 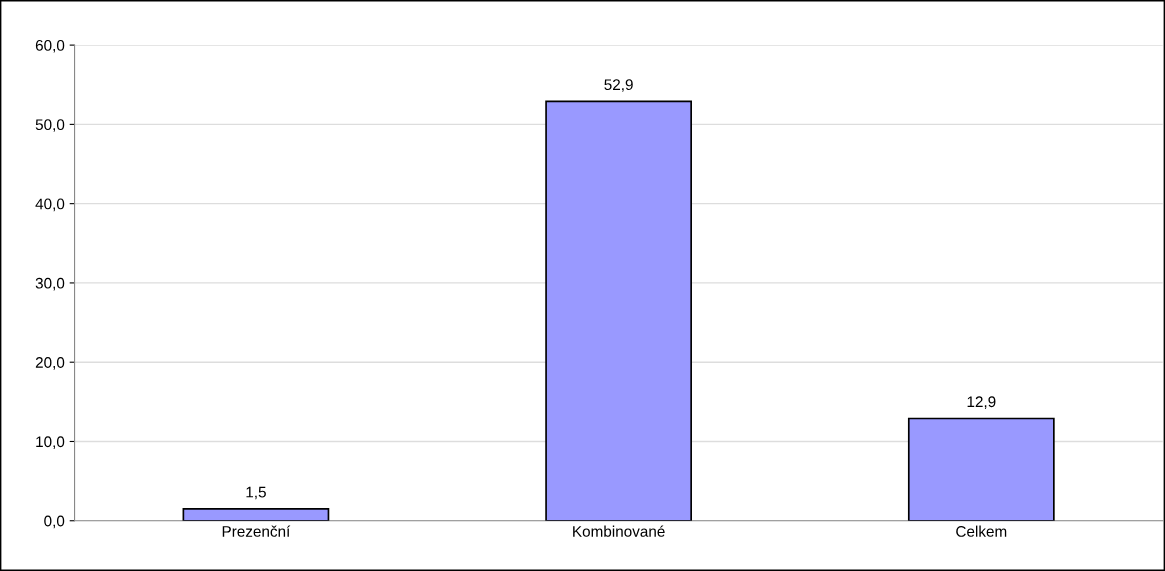 I want to click on y-tick-label: 30,0, so click(x=50, y=284).